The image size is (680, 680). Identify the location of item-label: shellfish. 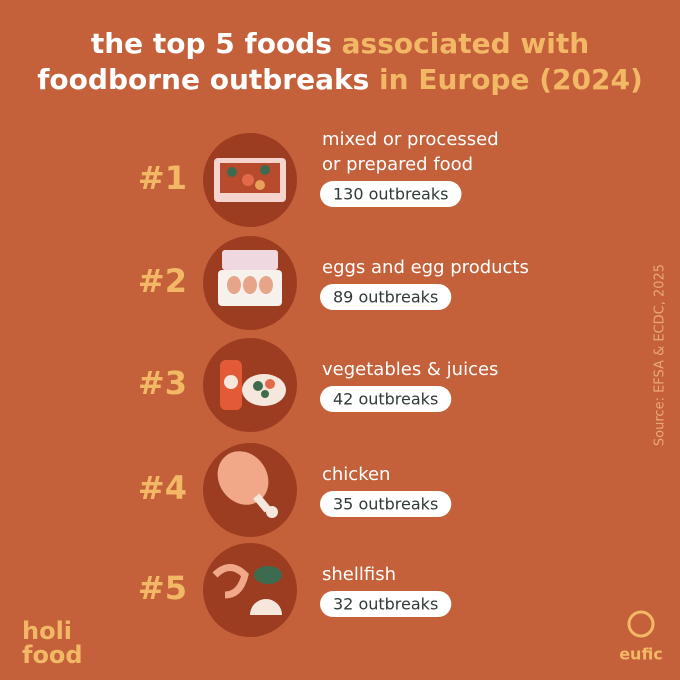
(359, 574).